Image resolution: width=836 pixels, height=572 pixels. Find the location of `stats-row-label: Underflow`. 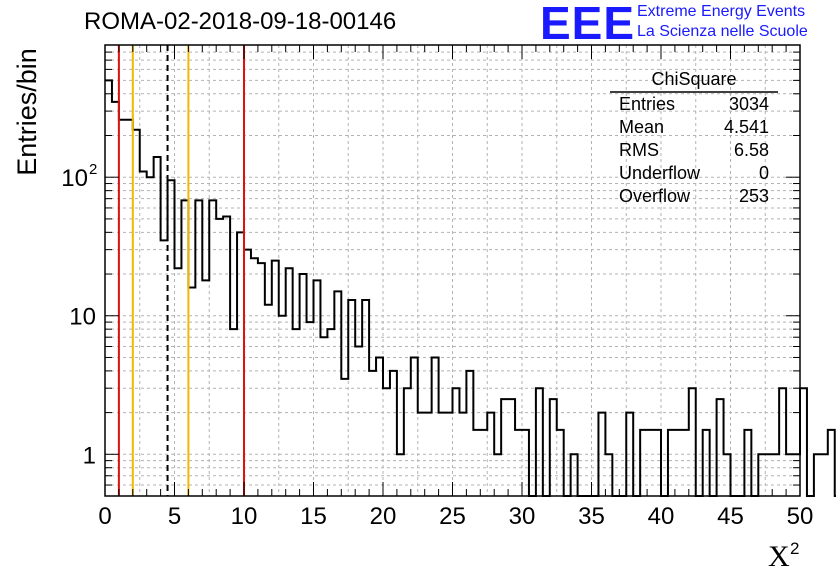

stats-row-label: Underflow is located at coordinates (660, 173).